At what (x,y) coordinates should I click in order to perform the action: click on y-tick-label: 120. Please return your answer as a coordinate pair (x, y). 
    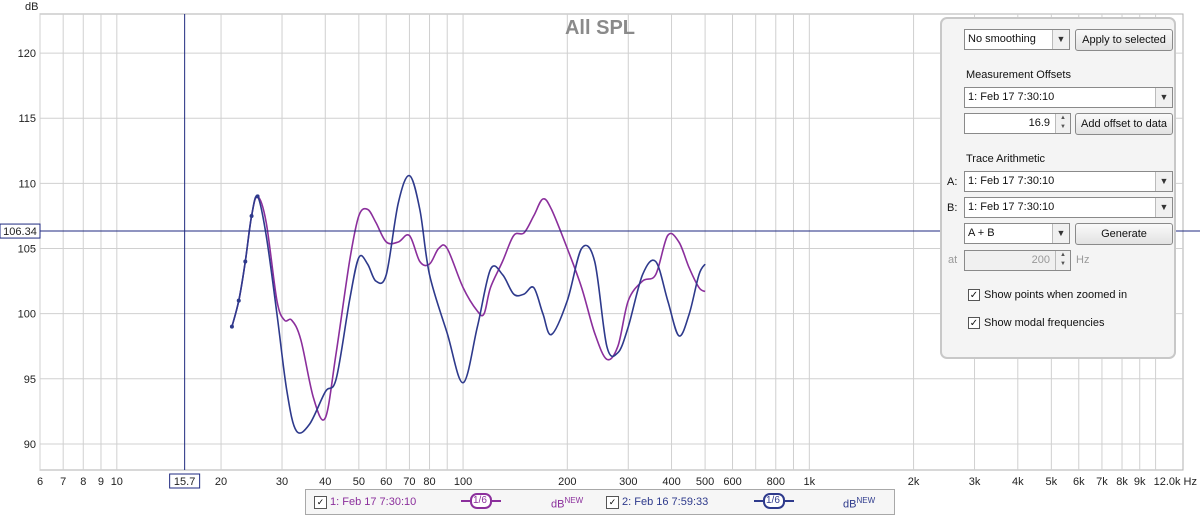
    Looking at the image, I should click on (27, 54).